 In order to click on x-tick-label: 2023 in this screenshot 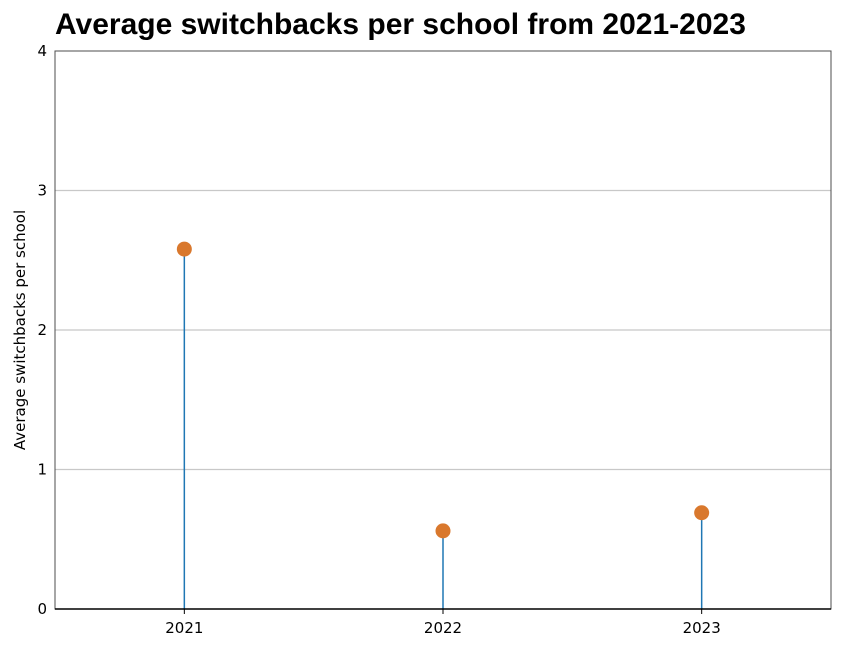, I will do `click(702, 628)`.